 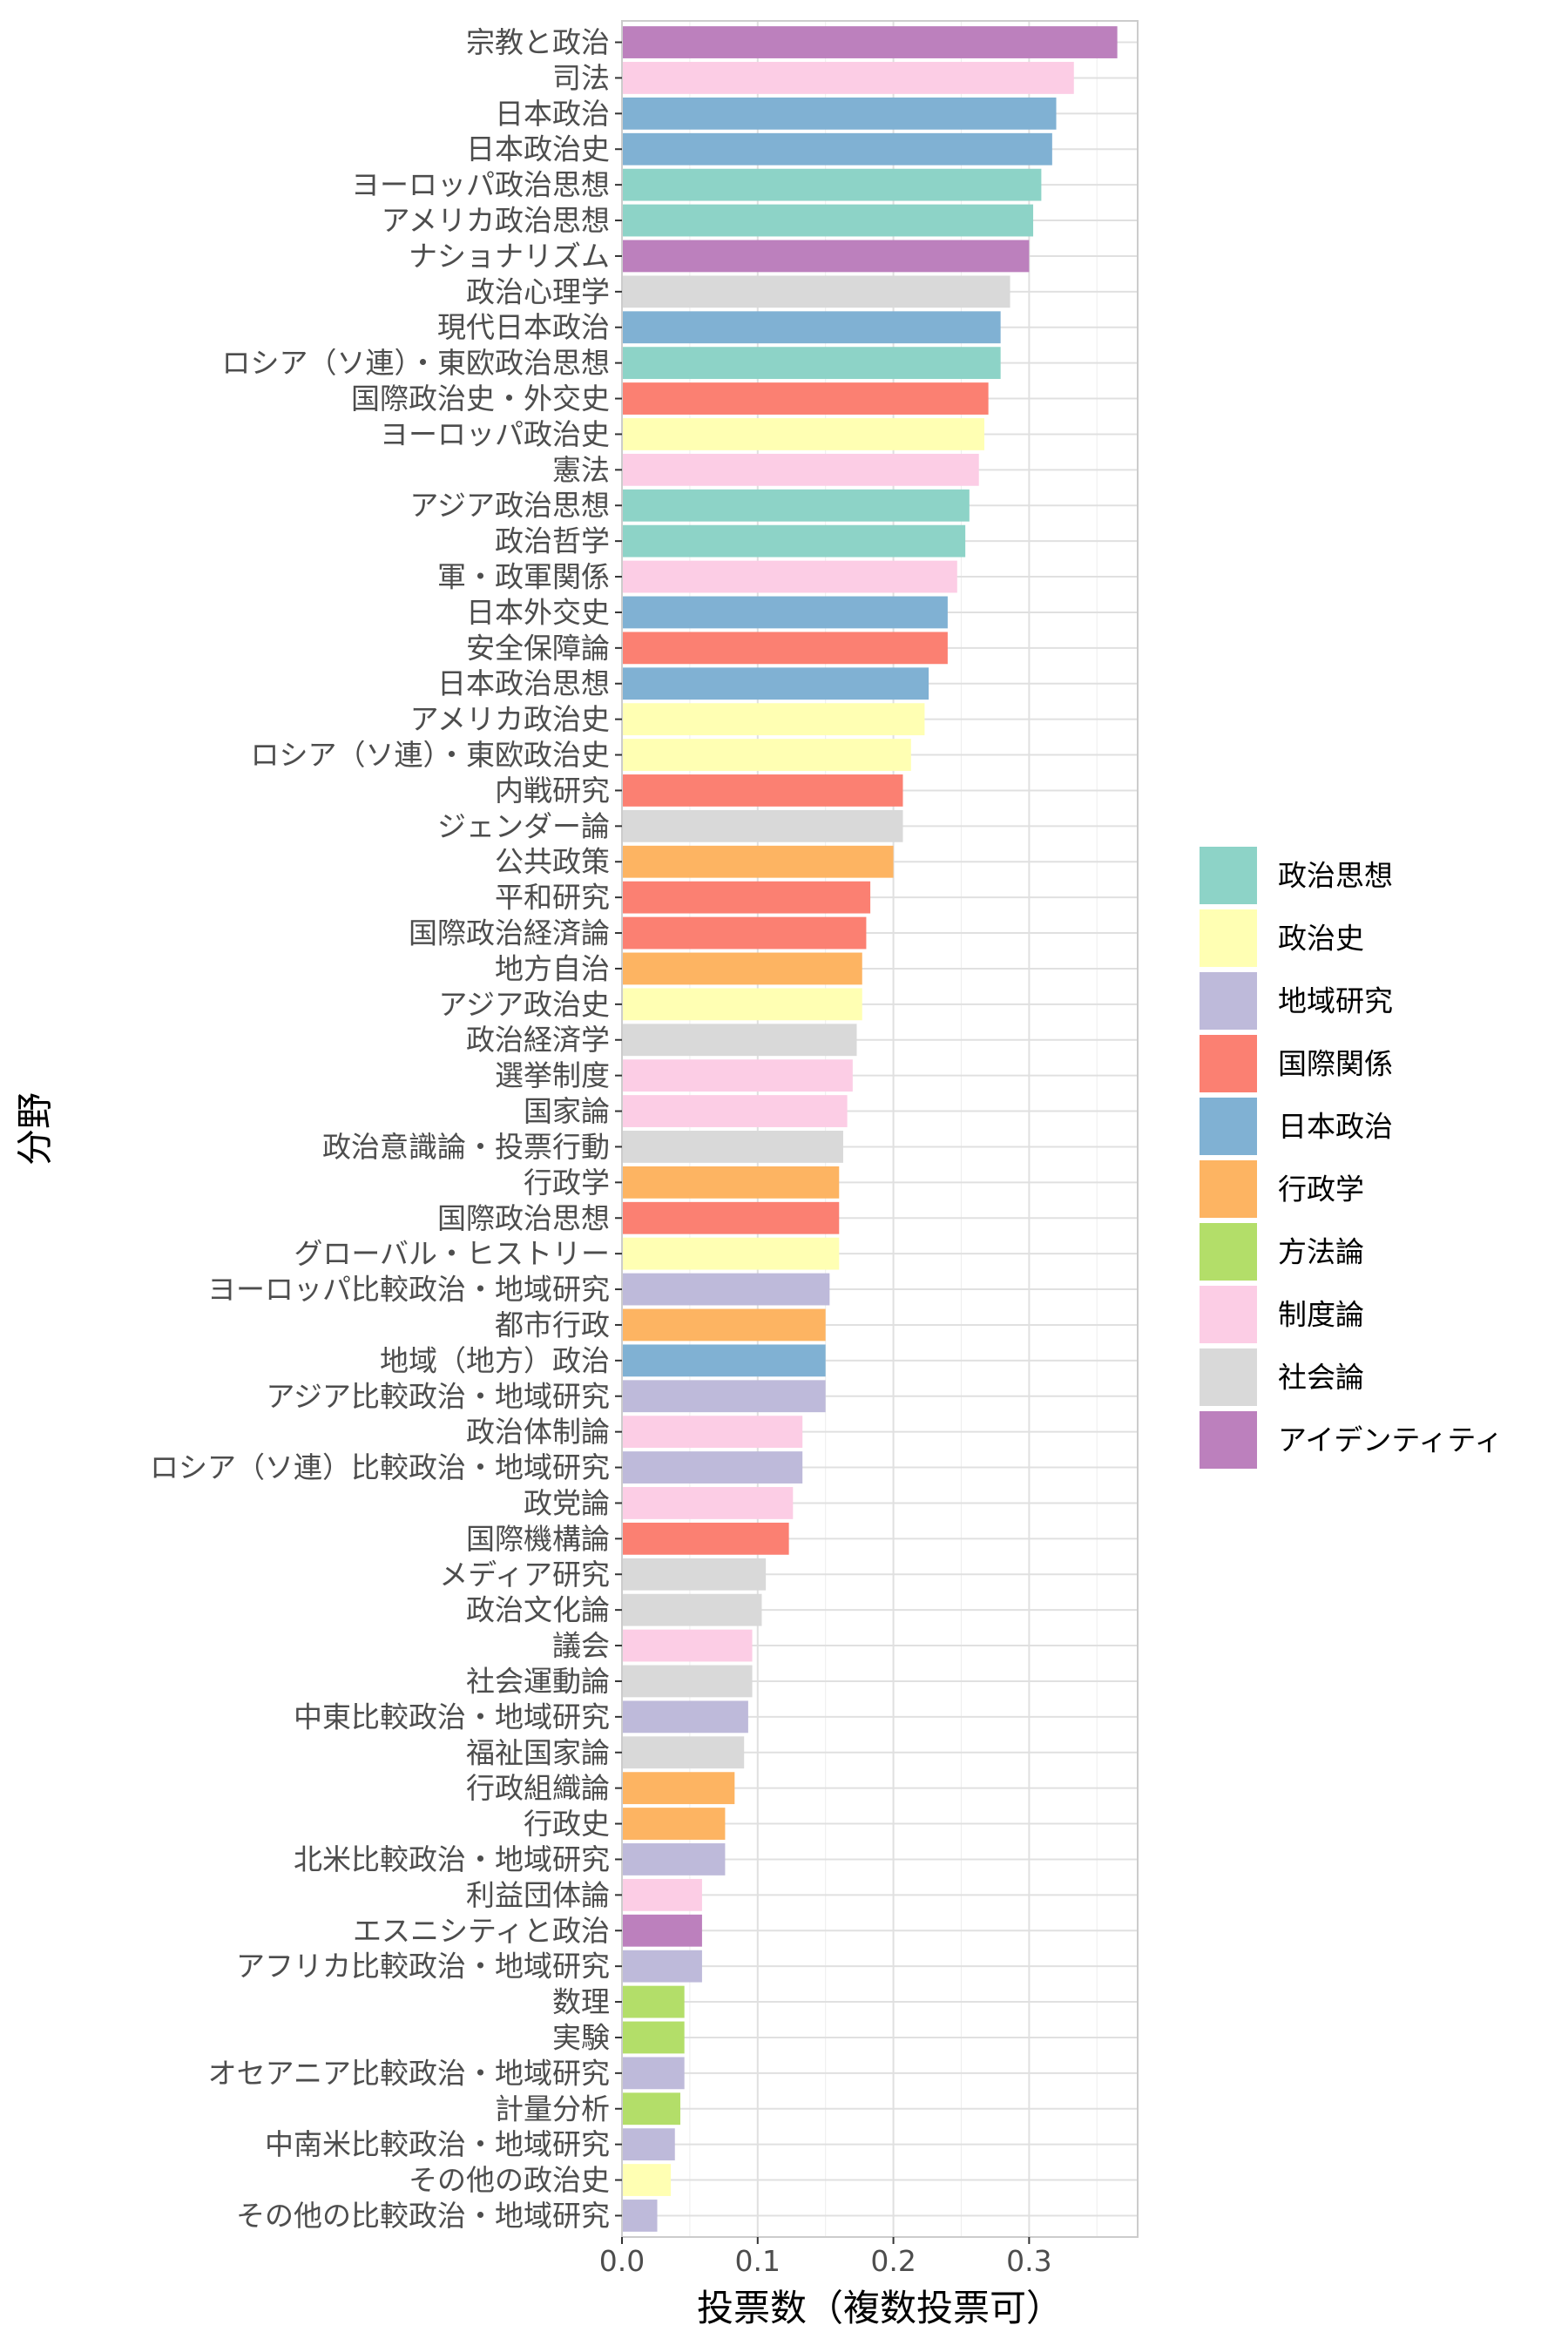 I want to click on y-tick-label: ジェンダー論, so click(x=523, y=826).